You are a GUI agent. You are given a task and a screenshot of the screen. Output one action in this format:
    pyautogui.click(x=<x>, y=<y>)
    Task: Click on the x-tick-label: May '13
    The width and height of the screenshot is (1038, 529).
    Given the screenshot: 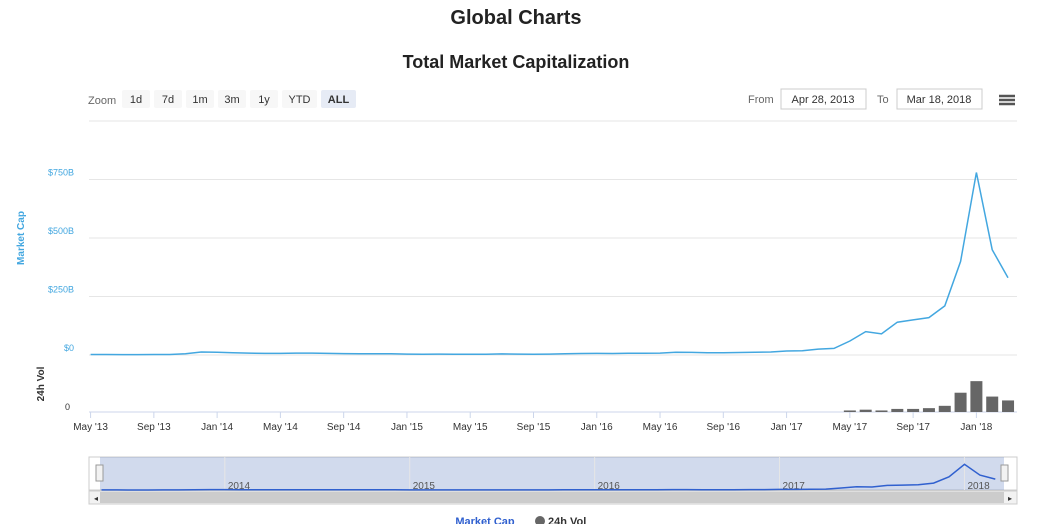 What is the action you would take?
    pyautogui.click(x=90, y=427)
    